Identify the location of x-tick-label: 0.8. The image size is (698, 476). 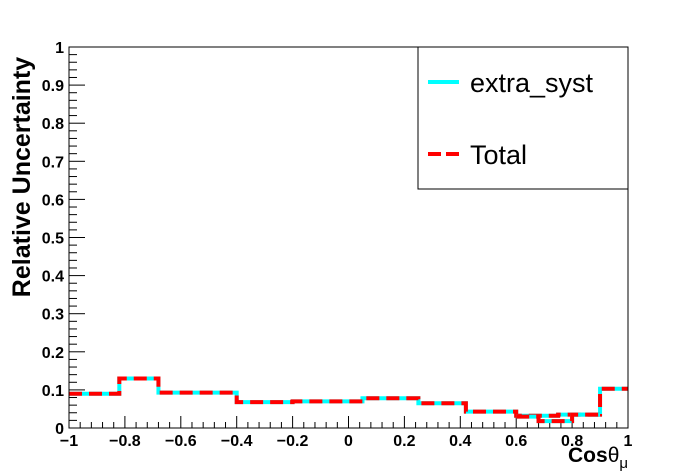
(572, 441).